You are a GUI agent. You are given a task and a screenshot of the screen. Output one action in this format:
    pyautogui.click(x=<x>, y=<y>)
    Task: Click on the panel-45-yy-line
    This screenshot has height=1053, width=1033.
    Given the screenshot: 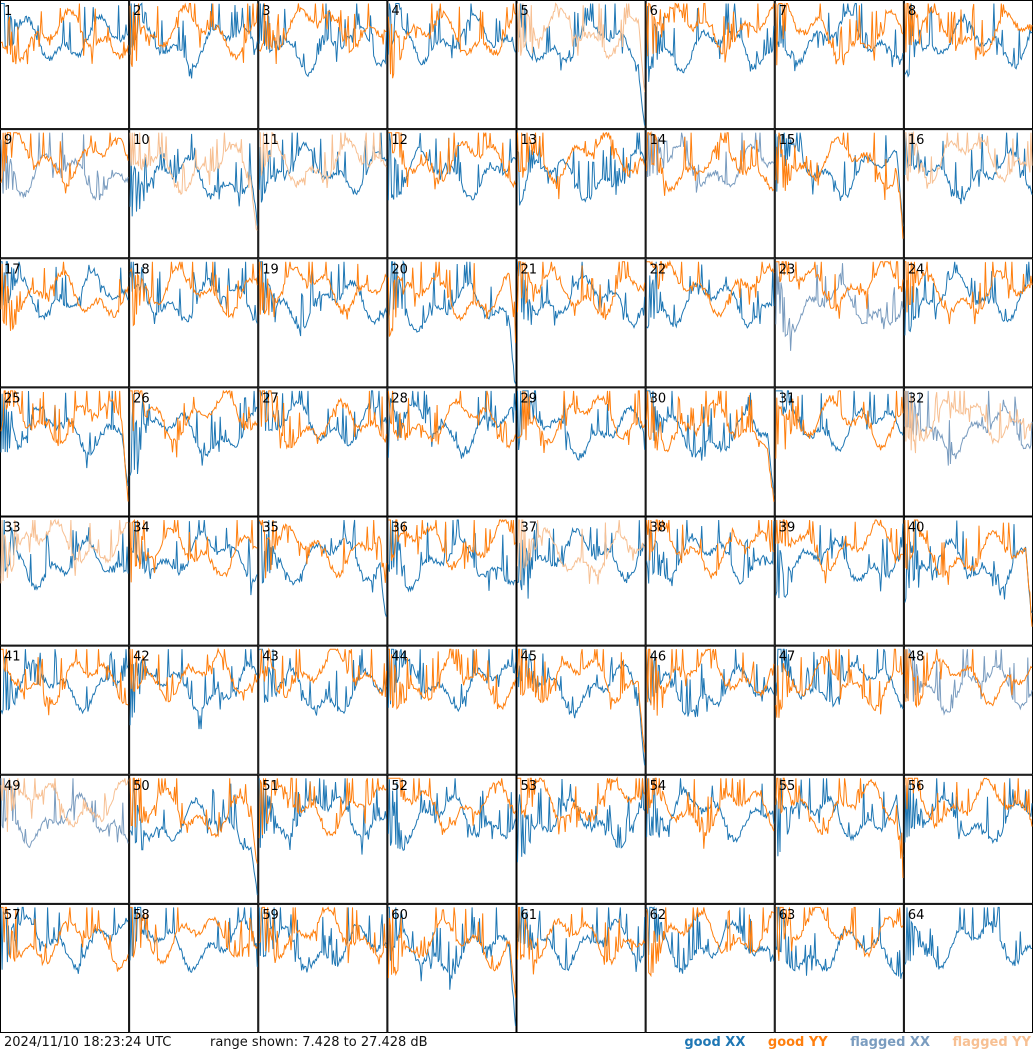 What is the action you would take?
    pyautogui.click(x=581, y=700)
    